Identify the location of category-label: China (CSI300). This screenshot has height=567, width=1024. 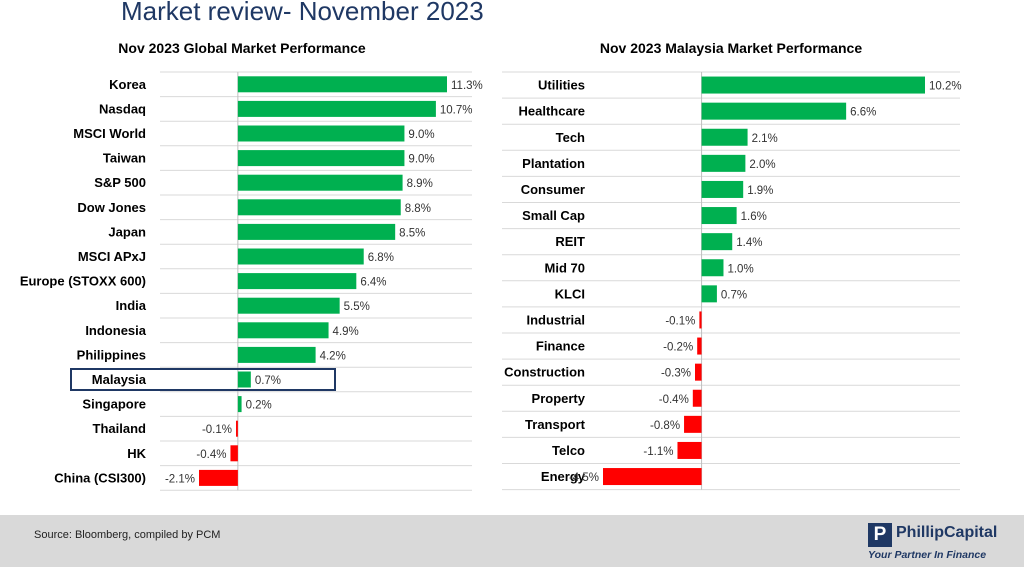
(100, 477).